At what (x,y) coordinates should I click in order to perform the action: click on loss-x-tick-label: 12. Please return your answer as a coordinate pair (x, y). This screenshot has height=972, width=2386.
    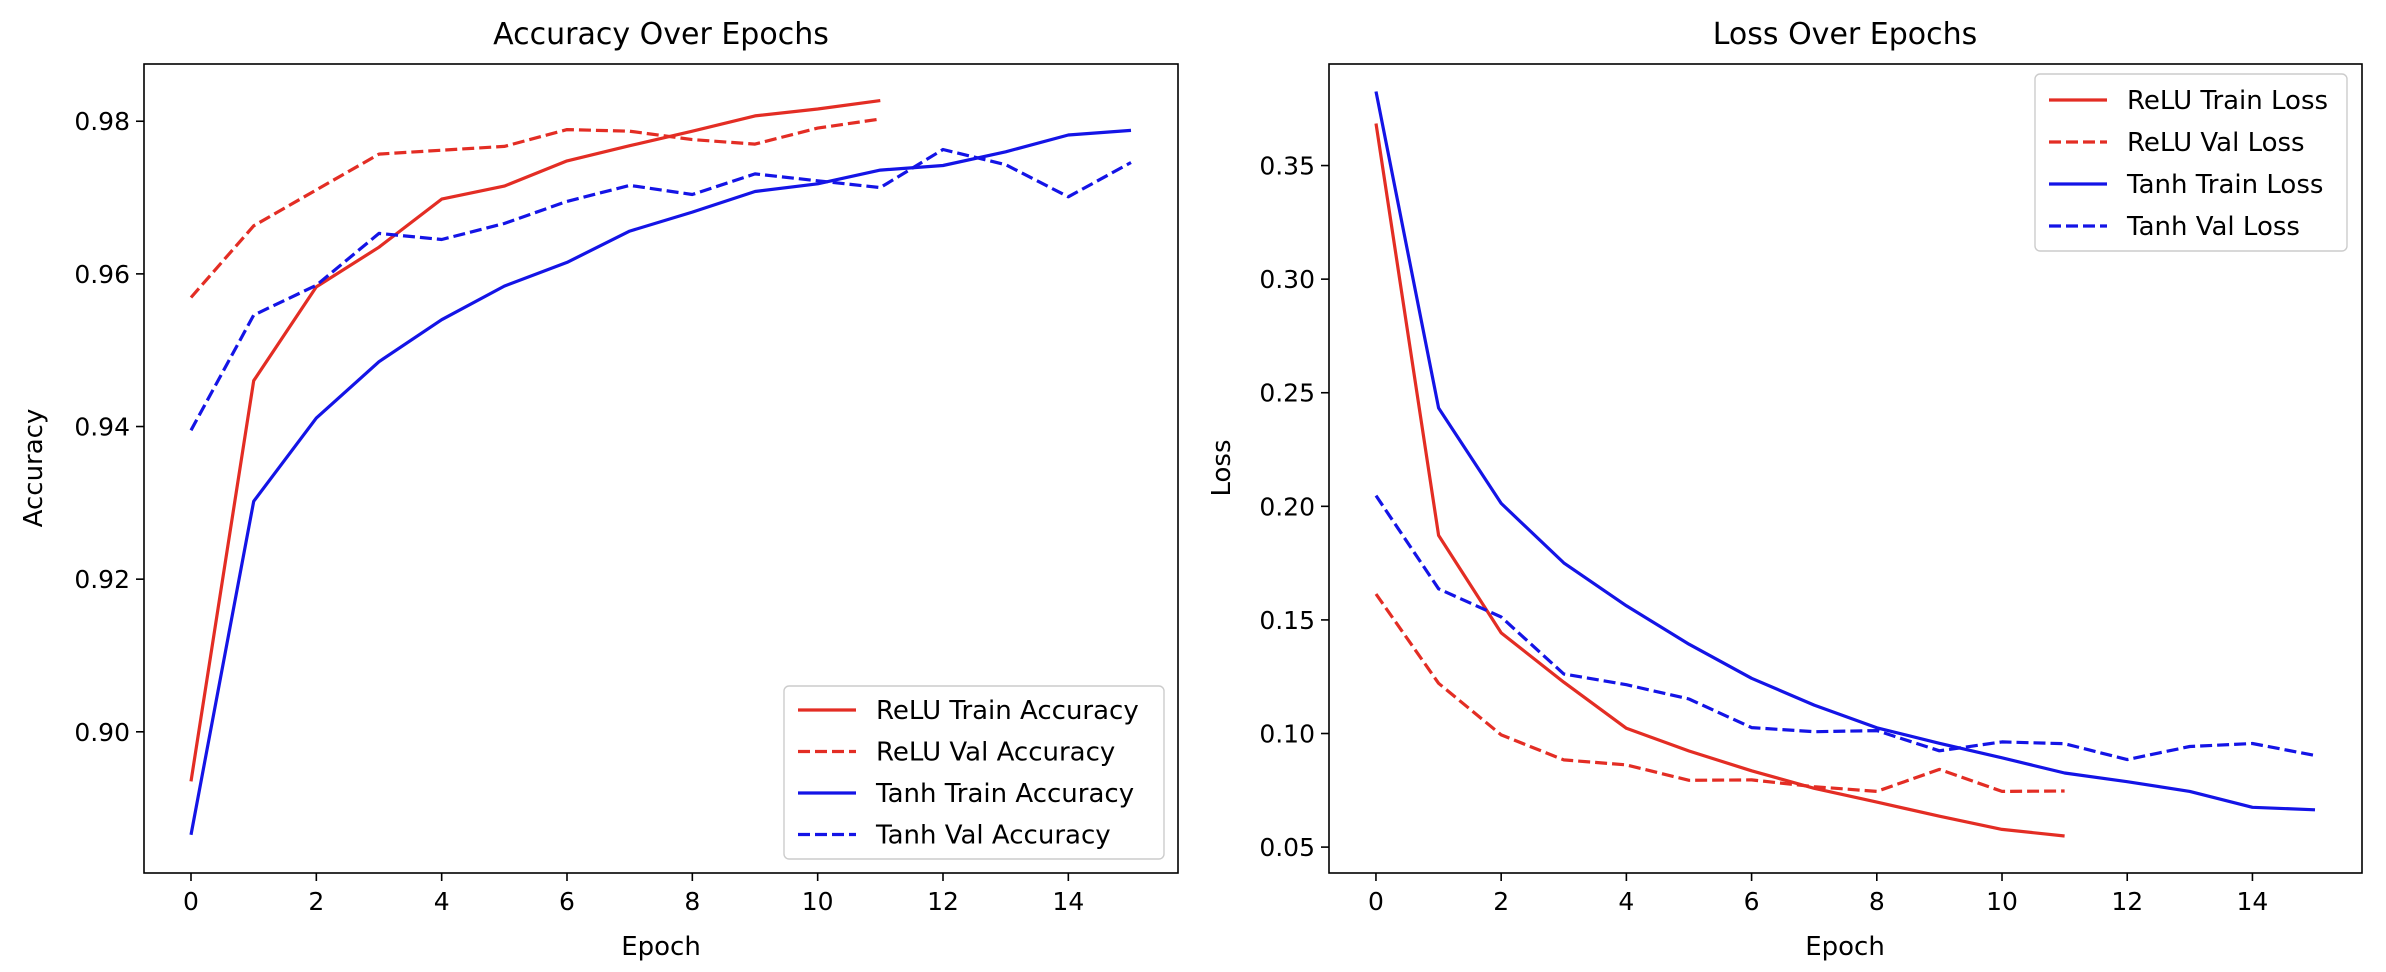
    Looking at the image, I should click on (2127, 901).